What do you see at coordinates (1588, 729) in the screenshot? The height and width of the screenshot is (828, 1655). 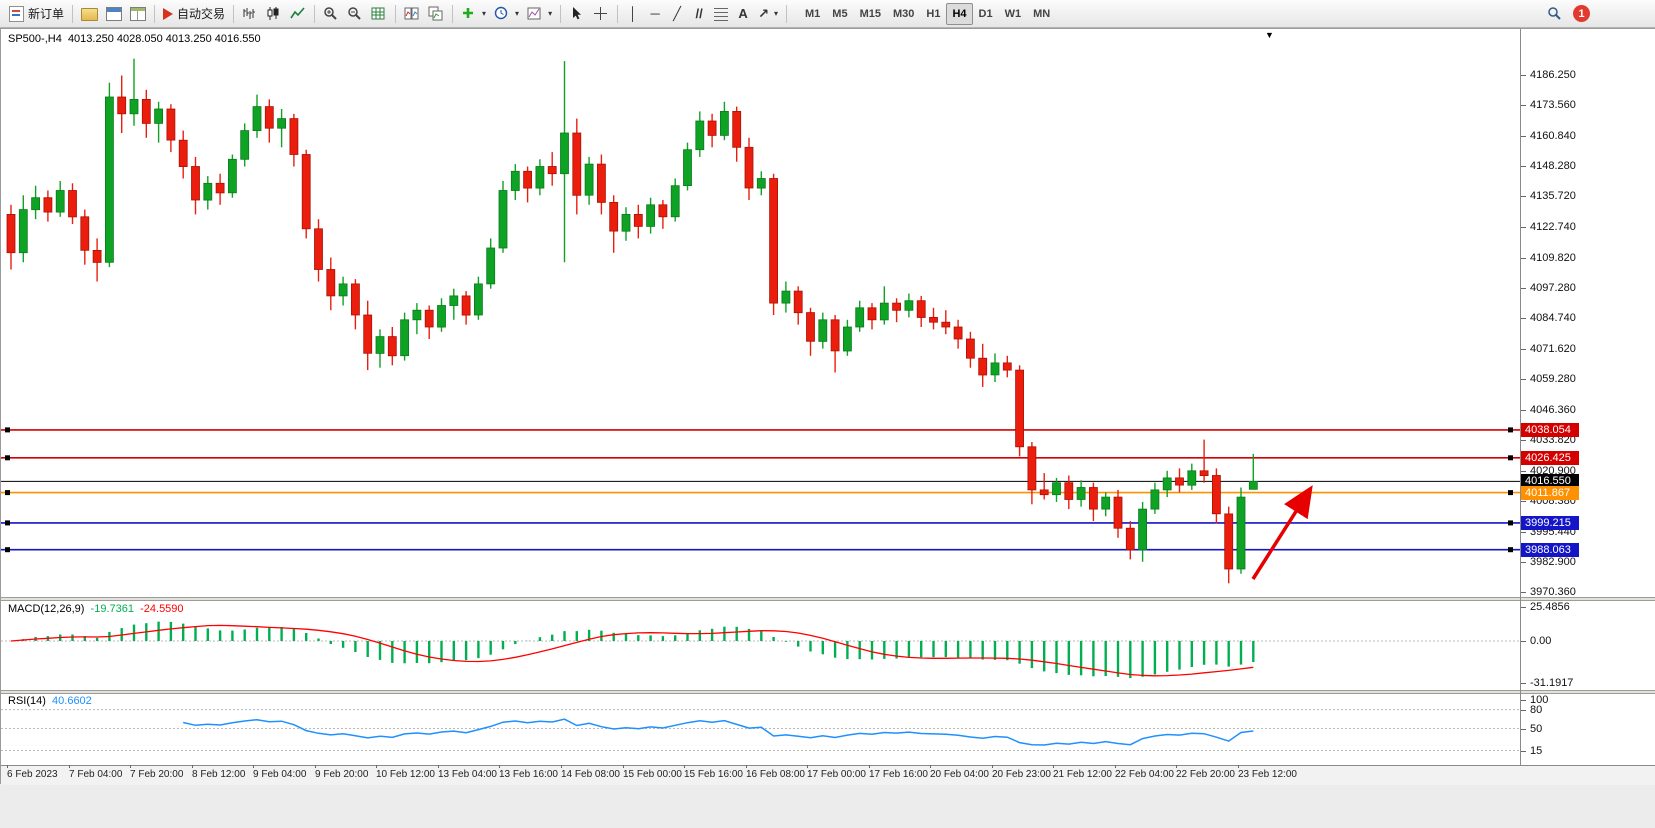 I see `rsi-axis: 100 80 50 15` at bounding box center [1588, 729].